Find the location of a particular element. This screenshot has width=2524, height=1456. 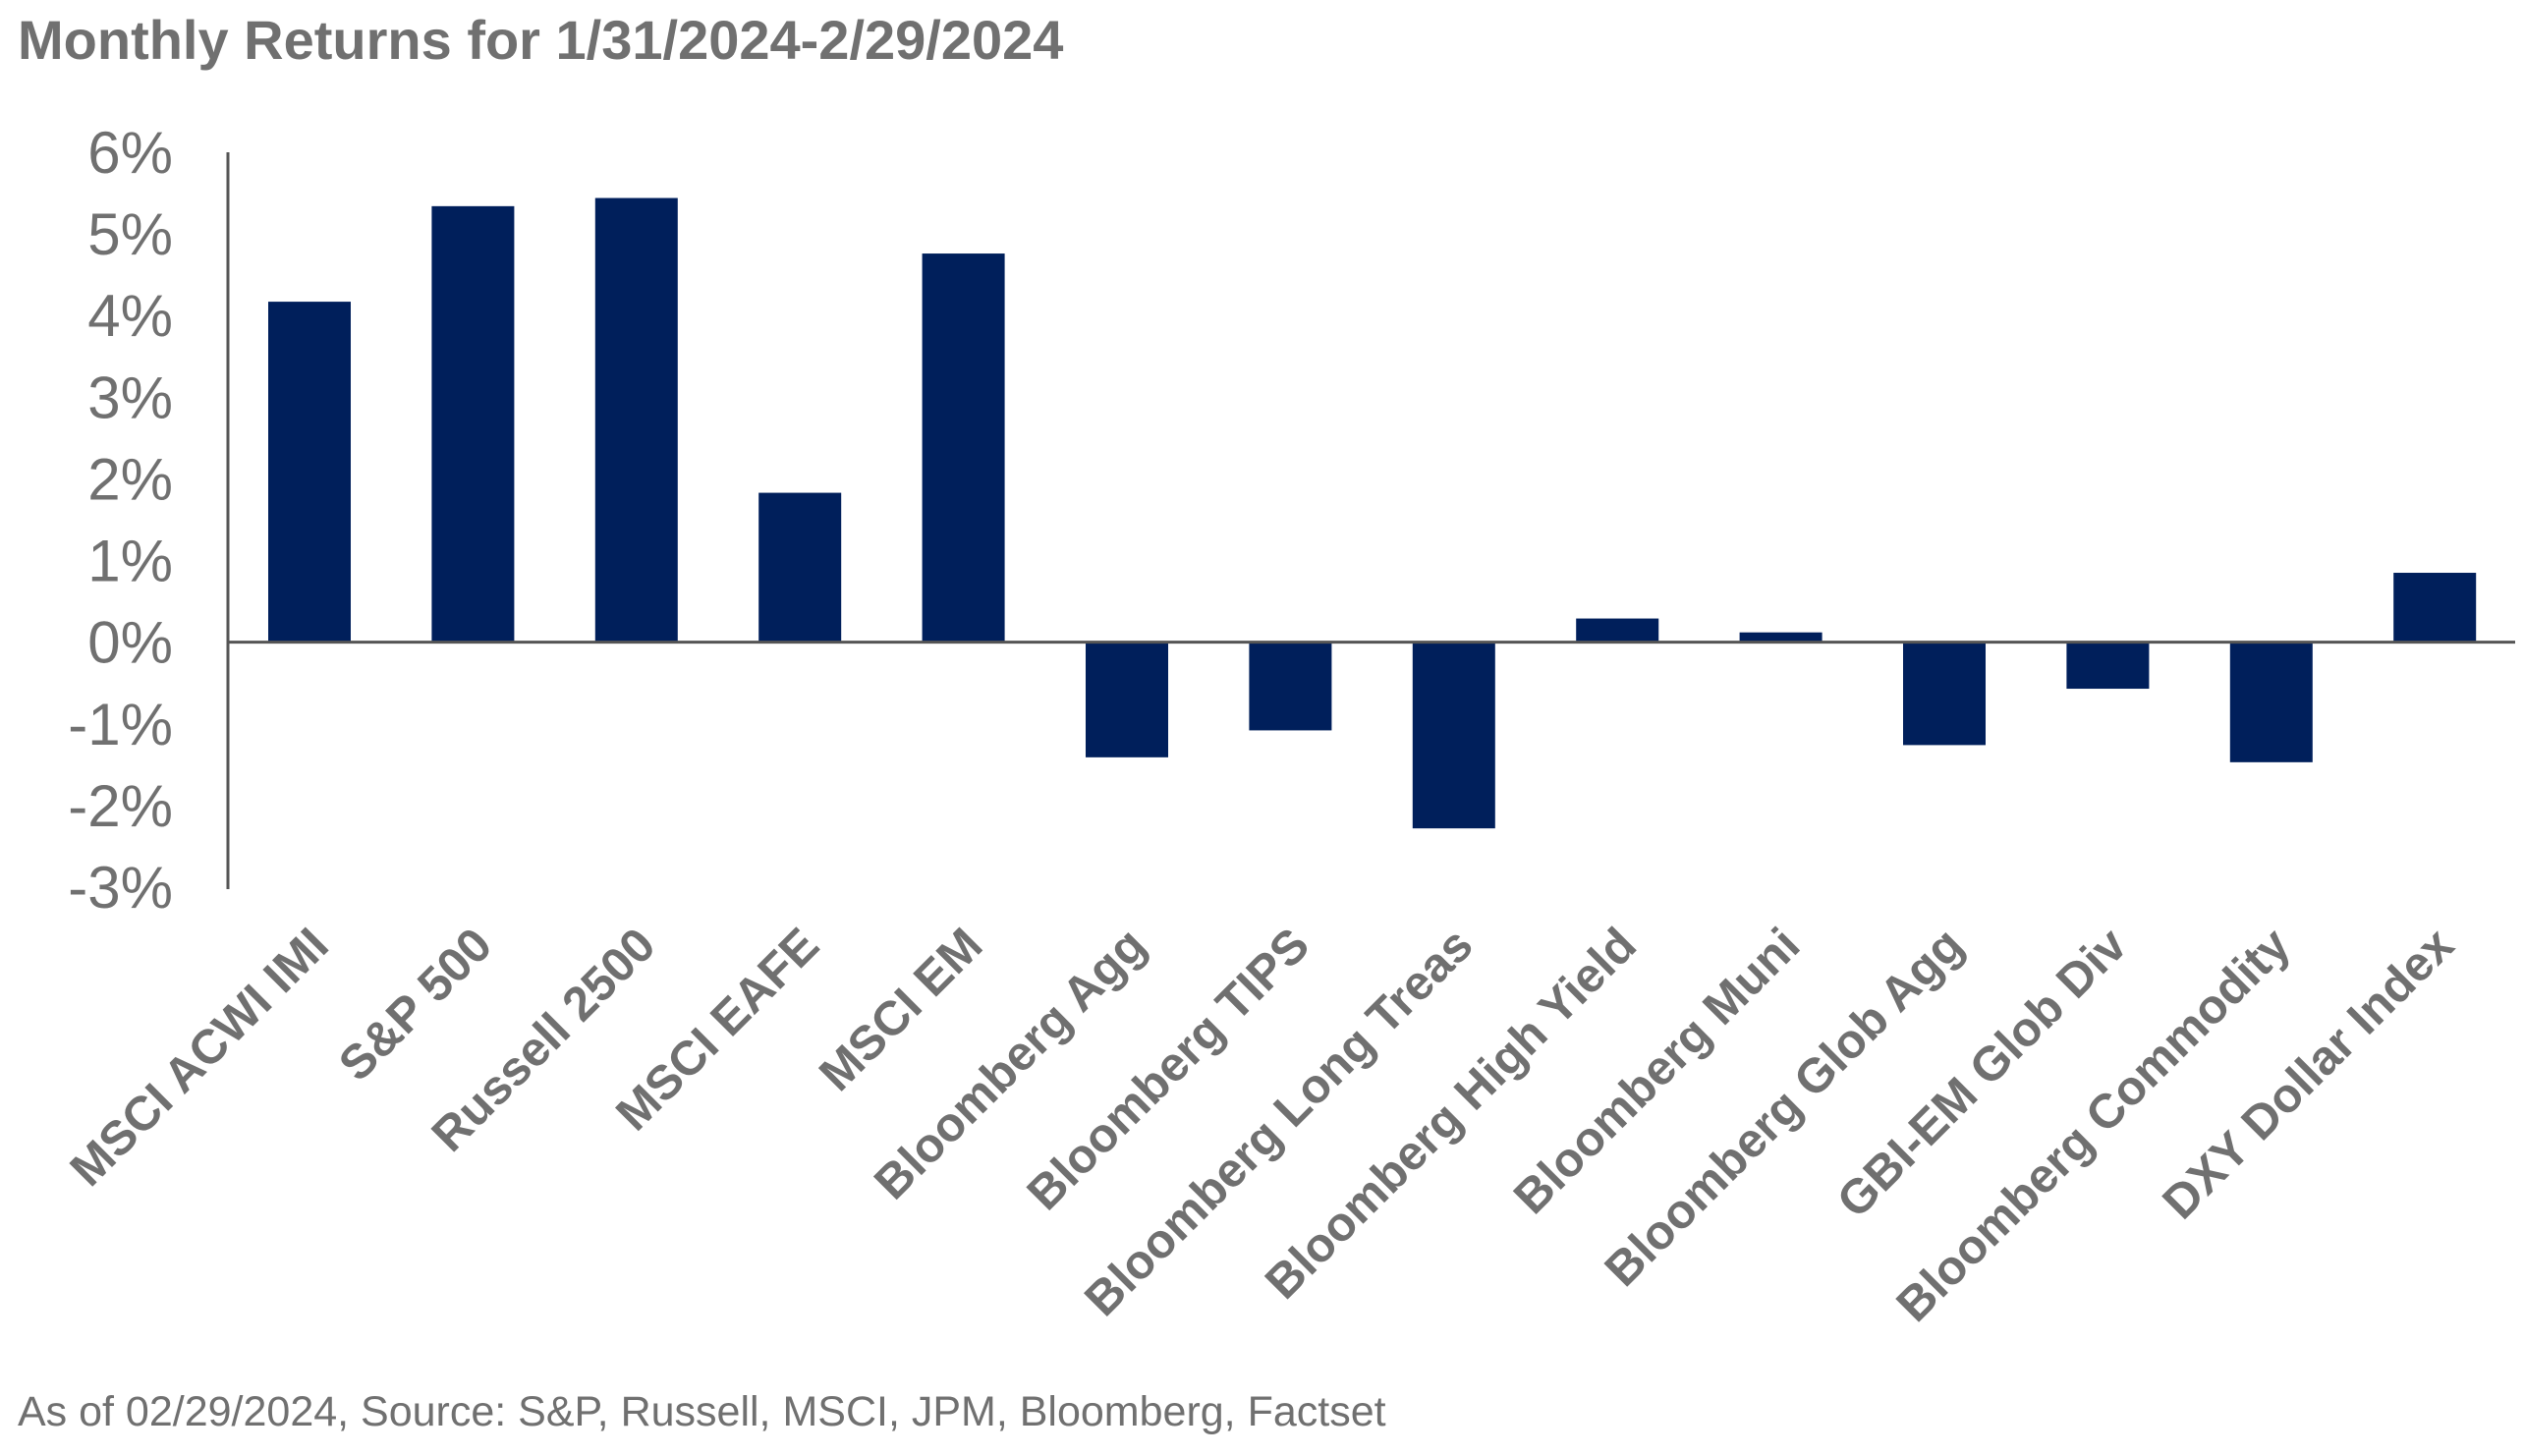

y-tick-label: -1% is located at coordinates (120, 724).